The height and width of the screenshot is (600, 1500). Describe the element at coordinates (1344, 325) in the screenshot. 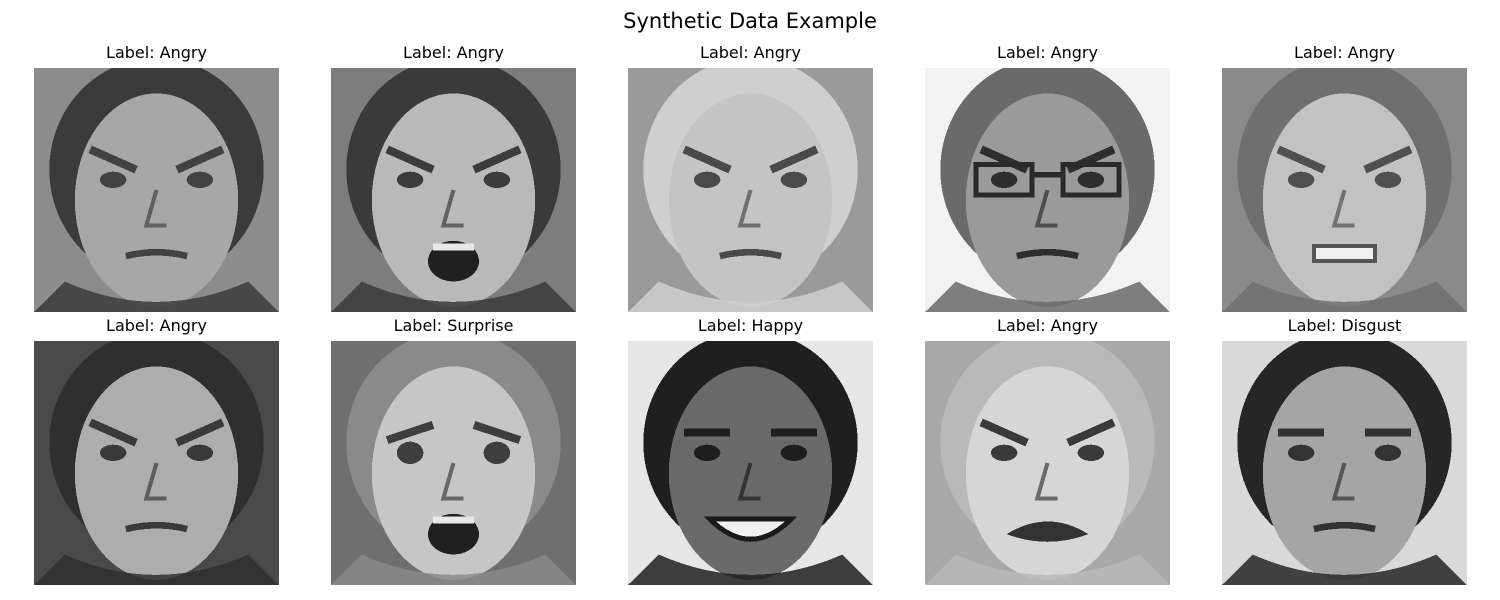

I see `panel-label: Label: Disgust` at that location.